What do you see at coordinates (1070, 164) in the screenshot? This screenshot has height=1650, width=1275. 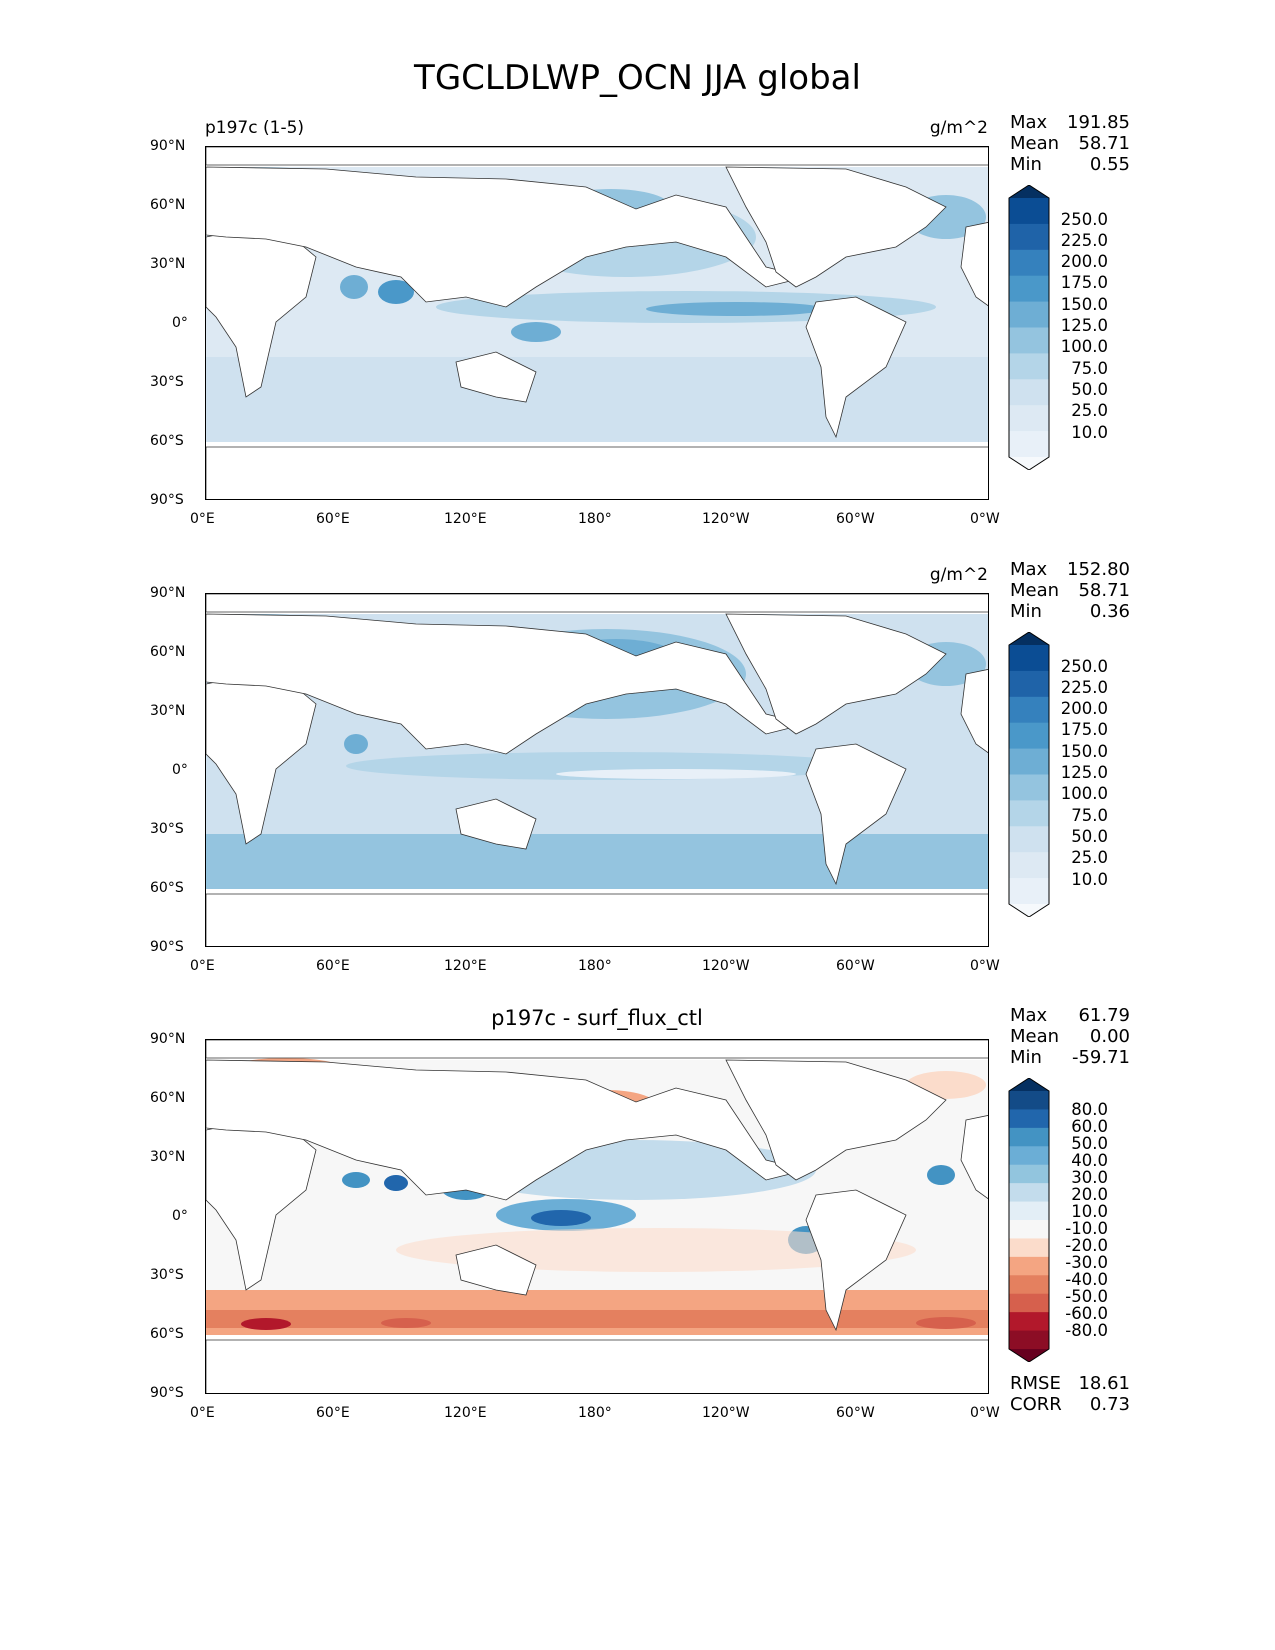 I see `panel-1-stat-min: Min 0.55` at bounding box center [1070, 164].